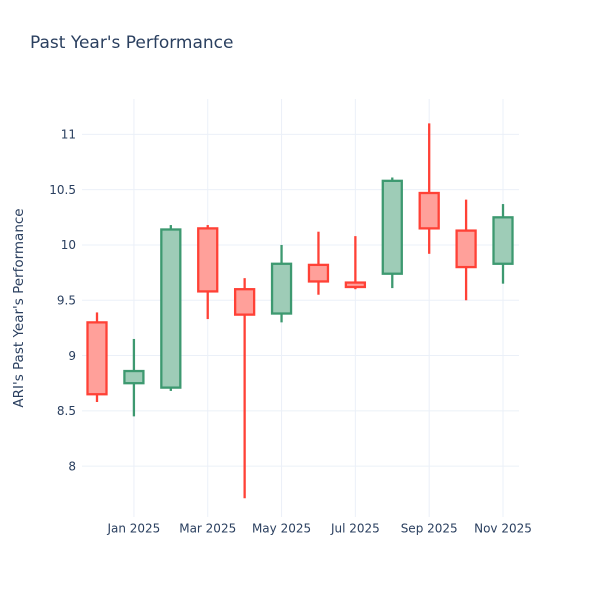  What do you see at coordinates (503, 529) in the screenshot?
I see `x-tick-label: Nov 2025` at bounding box center [503, 529].